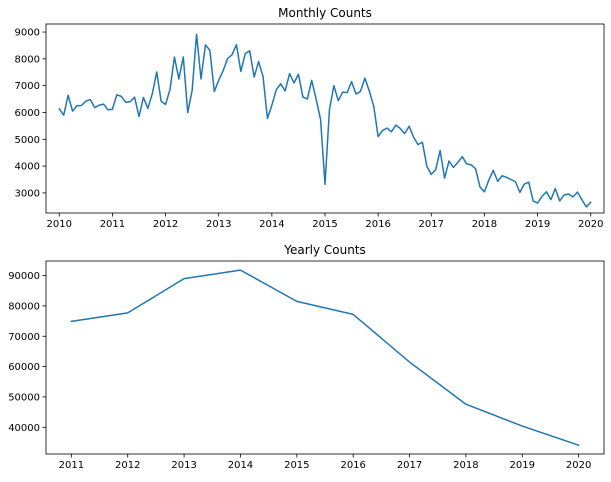 The height and width of the screenshot is (482, 611). I want to click on y-tick-label: 80000, so click(24, 306).